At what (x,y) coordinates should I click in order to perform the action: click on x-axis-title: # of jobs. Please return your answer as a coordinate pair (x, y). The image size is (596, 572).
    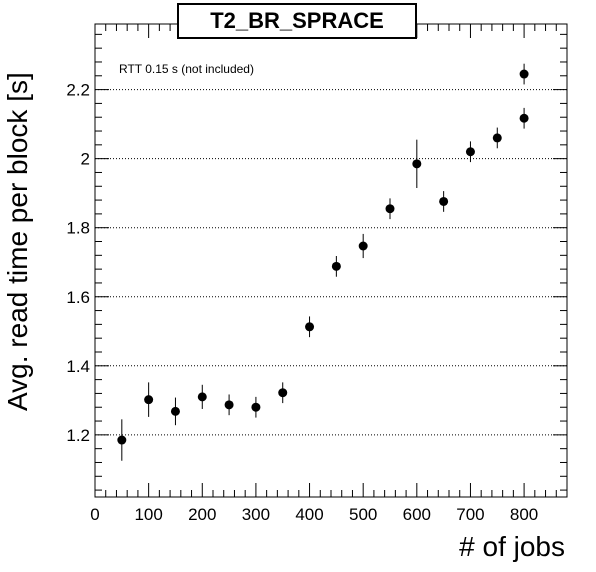
    Looking at the image, I should click on (512, 546).